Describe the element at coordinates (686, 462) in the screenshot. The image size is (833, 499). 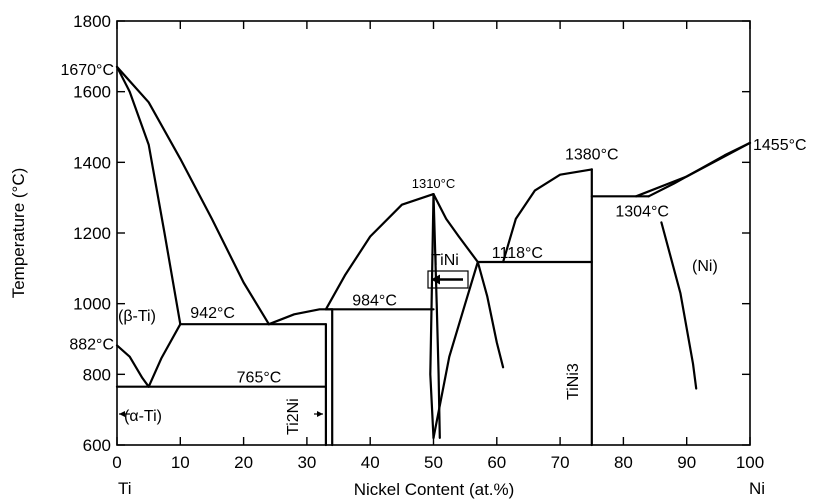
I see `x-tick-label: 90` at that location.